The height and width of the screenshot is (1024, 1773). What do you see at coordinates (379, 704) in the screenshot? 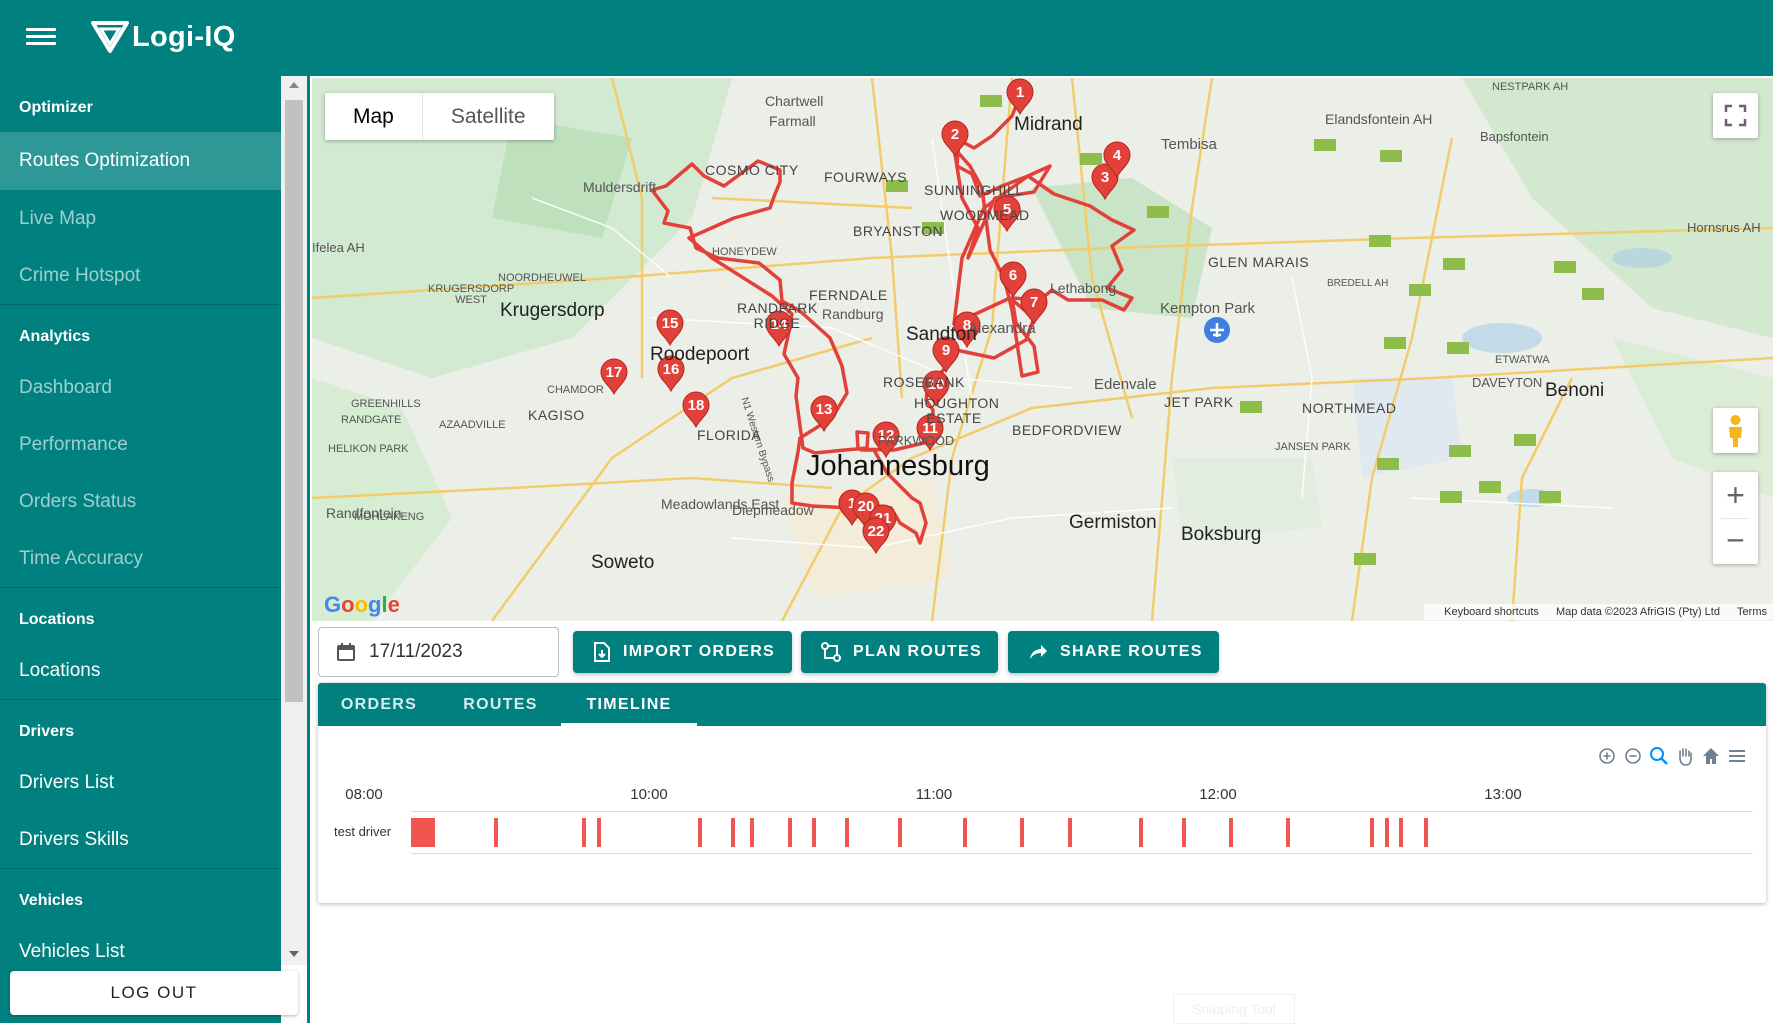
I see `tab-orders: ORDERS` at bounding box center [379, 704].